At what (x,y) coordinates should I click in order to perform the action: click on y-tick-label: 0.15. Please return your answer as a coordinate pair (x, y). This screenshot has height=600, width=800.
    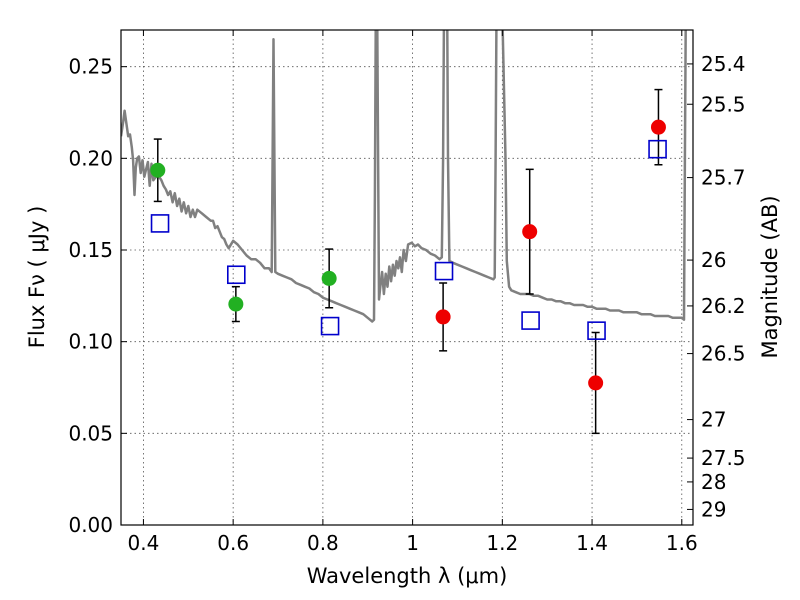
    Looking at the image, I should click on (90, 250).